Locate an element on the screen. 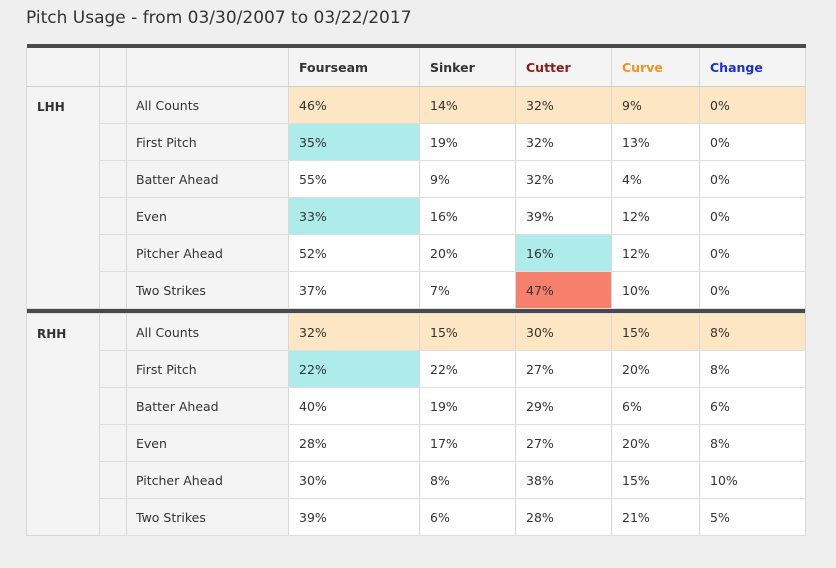 Image resolution: width=836 pixels, height=568 pixels. table-row: Even 33% 16% 39% 12% 0% is located at coordinates (416, 216).